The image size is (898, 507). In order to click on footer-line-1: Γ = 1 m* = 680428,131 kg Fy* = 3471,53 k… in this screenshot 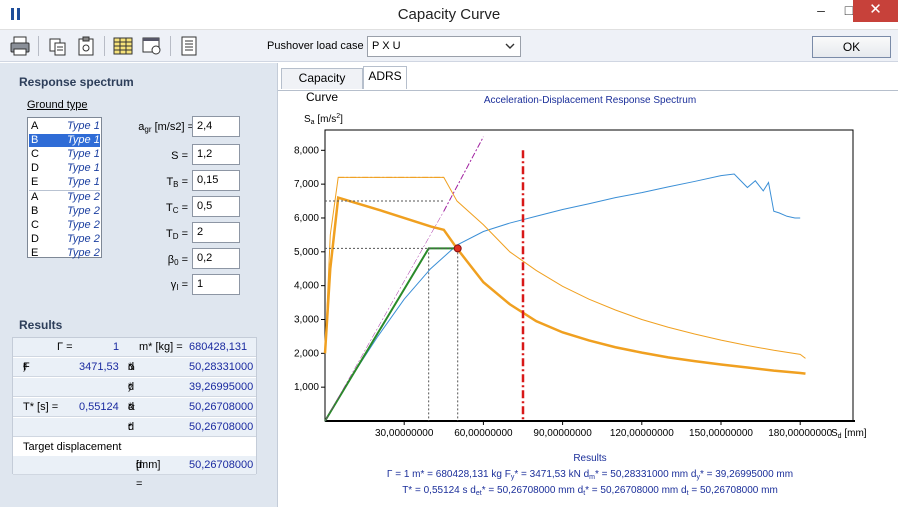, I will do `click(590, 475)`.